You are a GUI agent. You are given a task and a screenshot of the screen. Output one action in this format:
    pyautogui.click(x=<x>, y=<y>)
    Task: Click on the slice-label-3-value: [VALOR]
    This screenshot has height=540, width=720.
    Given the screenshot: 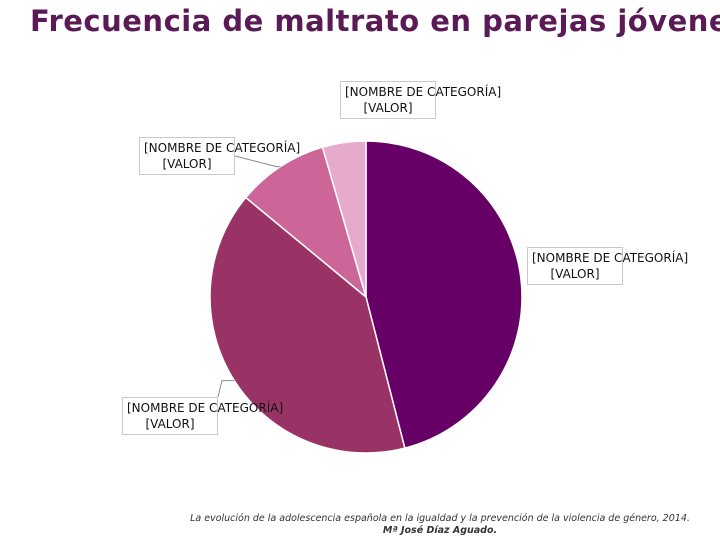 What is the action you would take?
    pyautogui.click(x=187, y=164)
    